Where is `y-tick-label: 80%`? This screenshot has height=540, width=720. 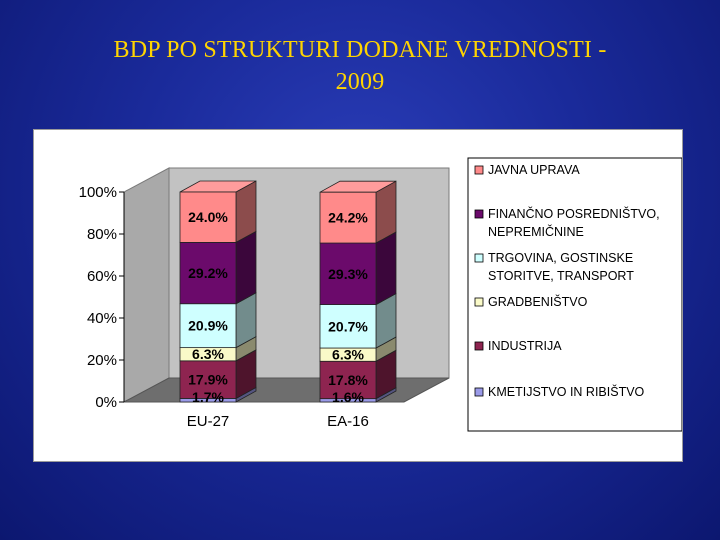
y-tick-label: 80% is located at coordinates (102, 234).